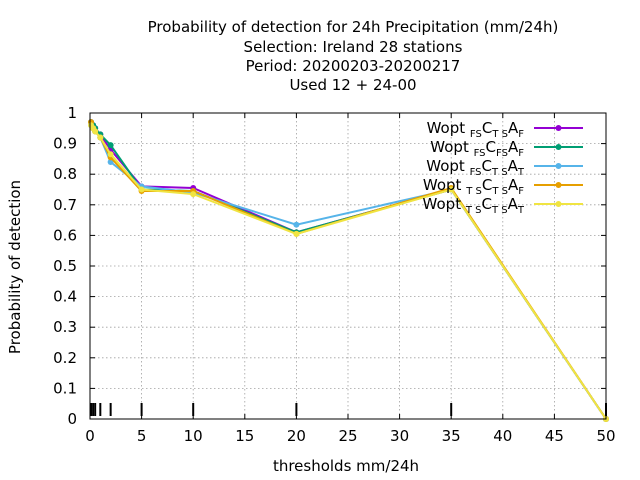 The image size is (640, 480). I want to click on legend-label: Wopt T SCT SAT, so click(474, 205).